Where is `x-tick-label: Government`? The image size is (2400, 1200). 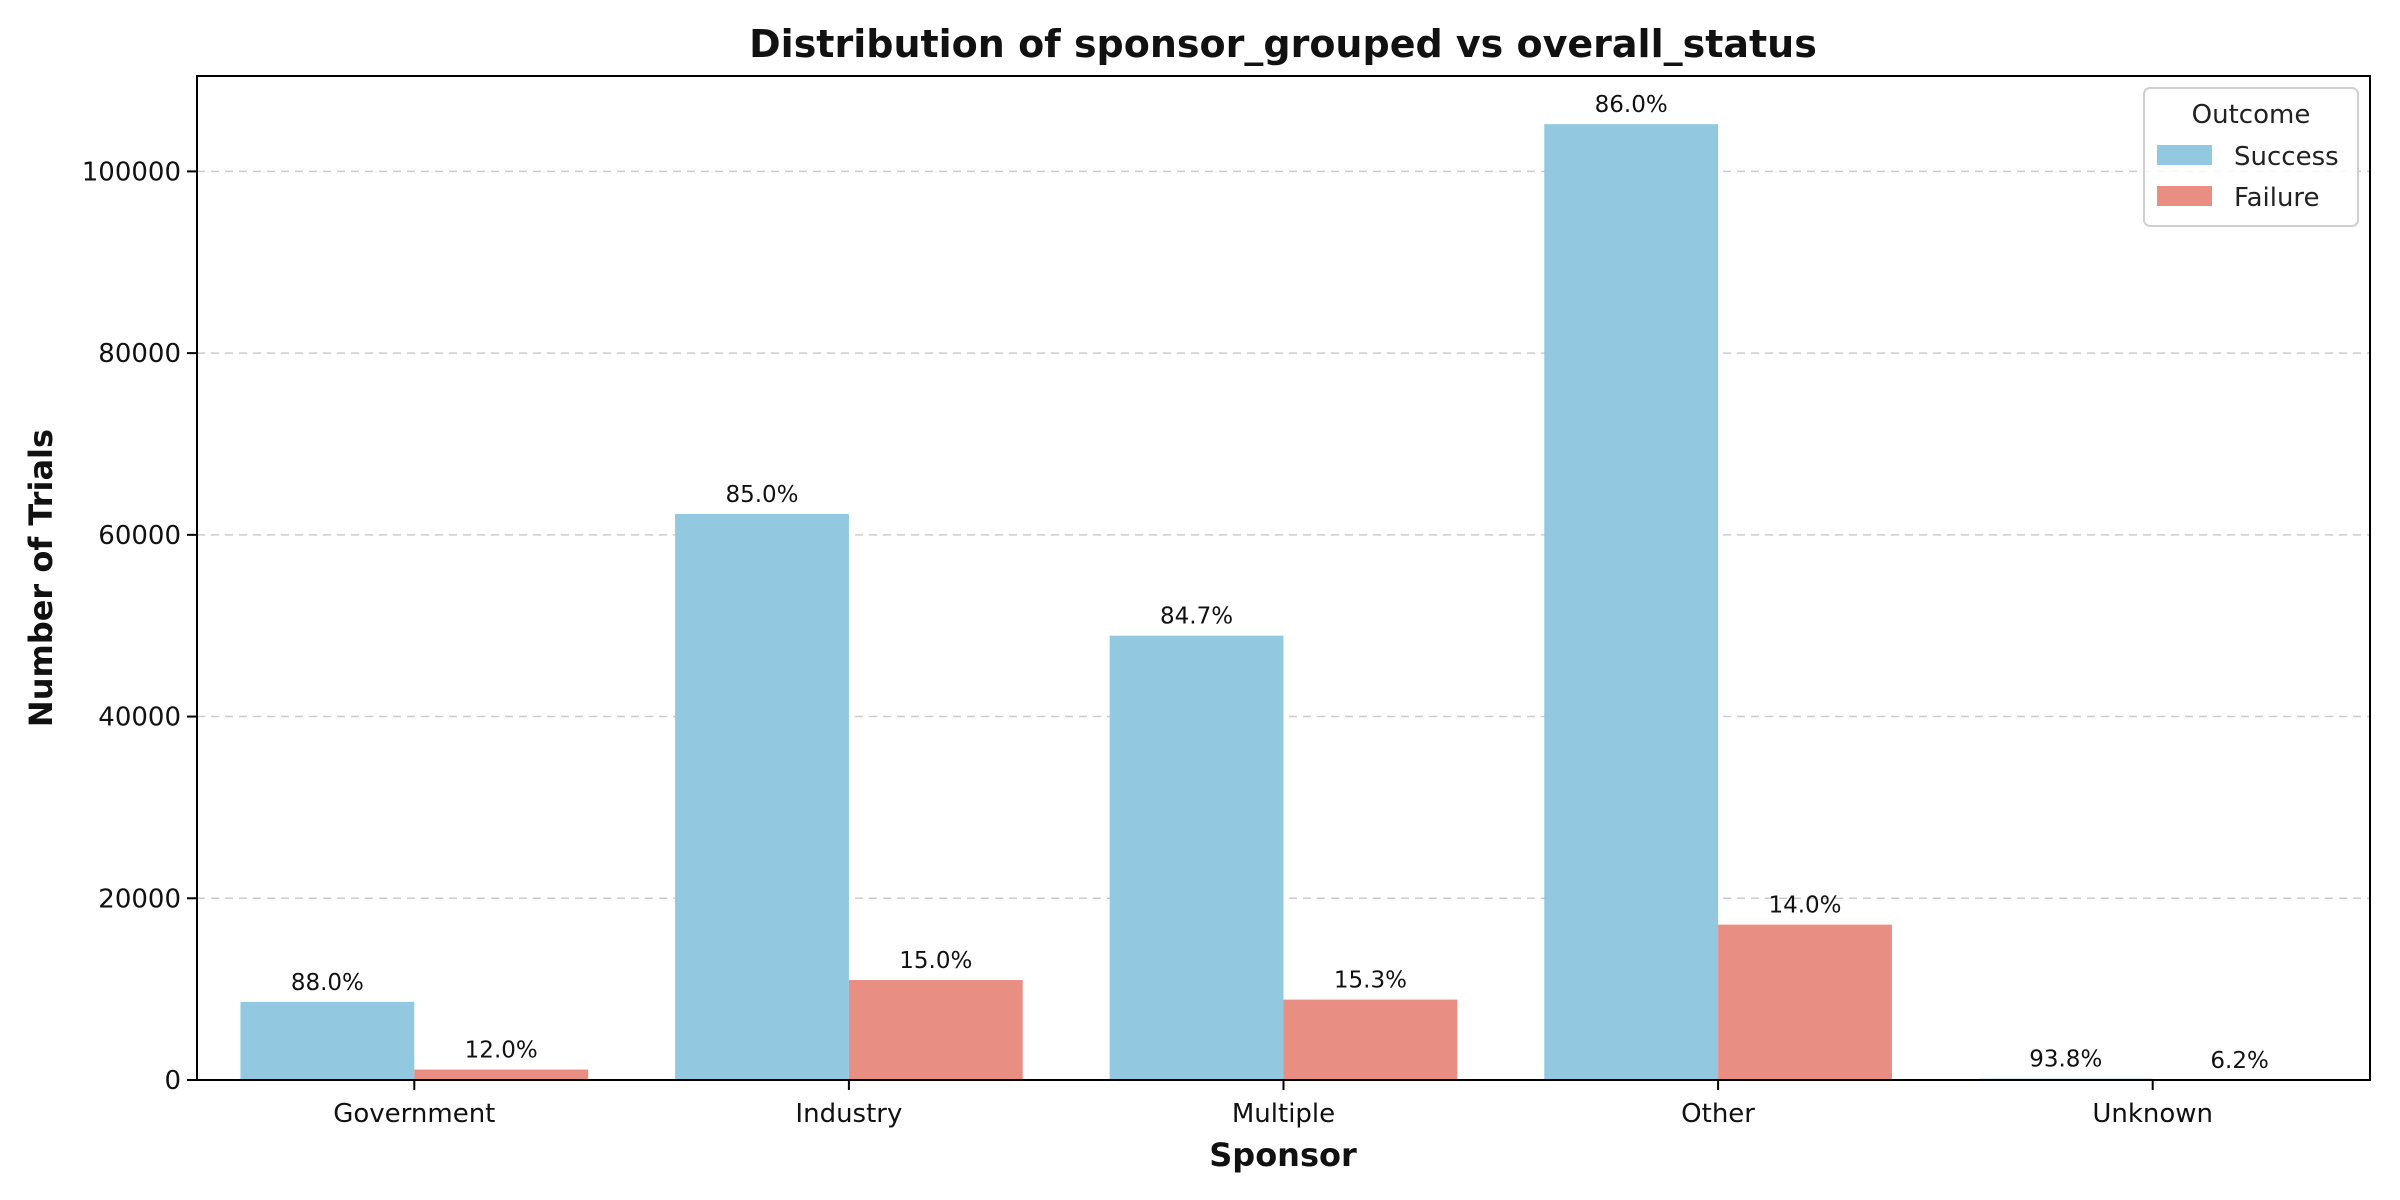
x-tick-label: Government is located at coordinates (414, 1114).